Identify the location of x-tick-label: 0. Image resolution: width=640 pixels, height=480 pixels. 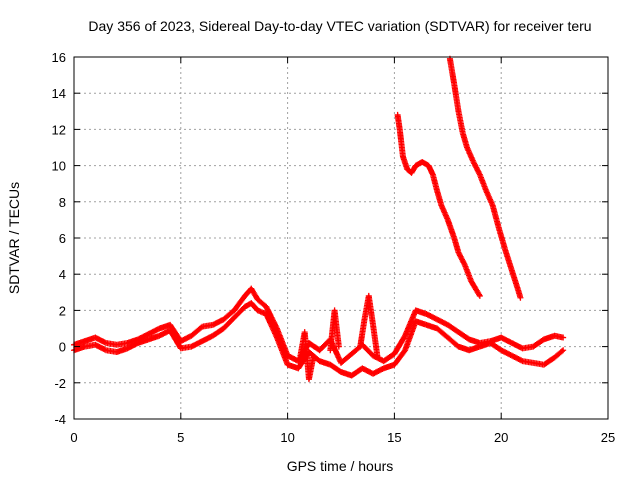
(73, 437).